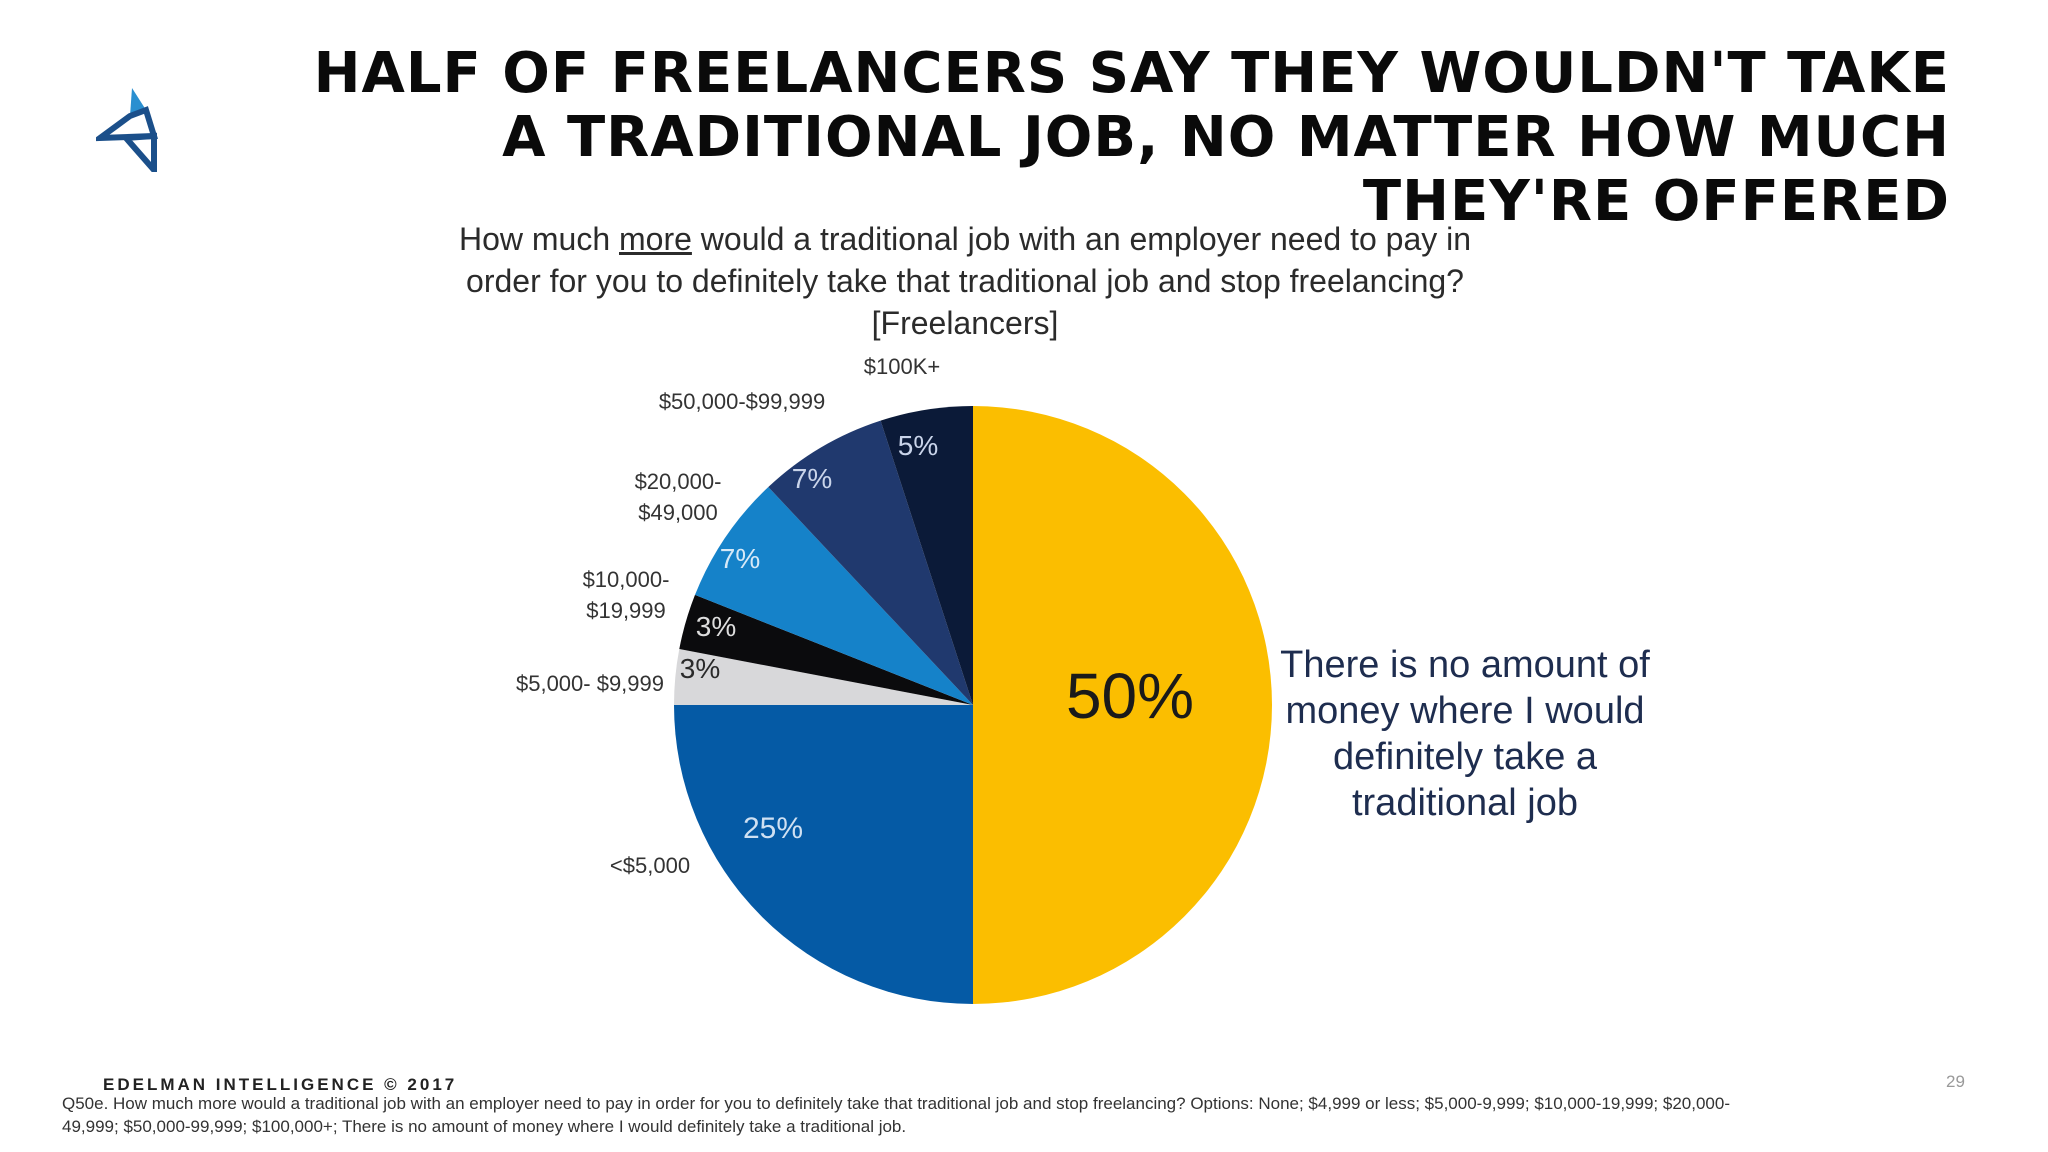 This screenshot has width=2048, height=1152. I want to click on slice-category-label: $20,000-$49,000, so click(678, 497).